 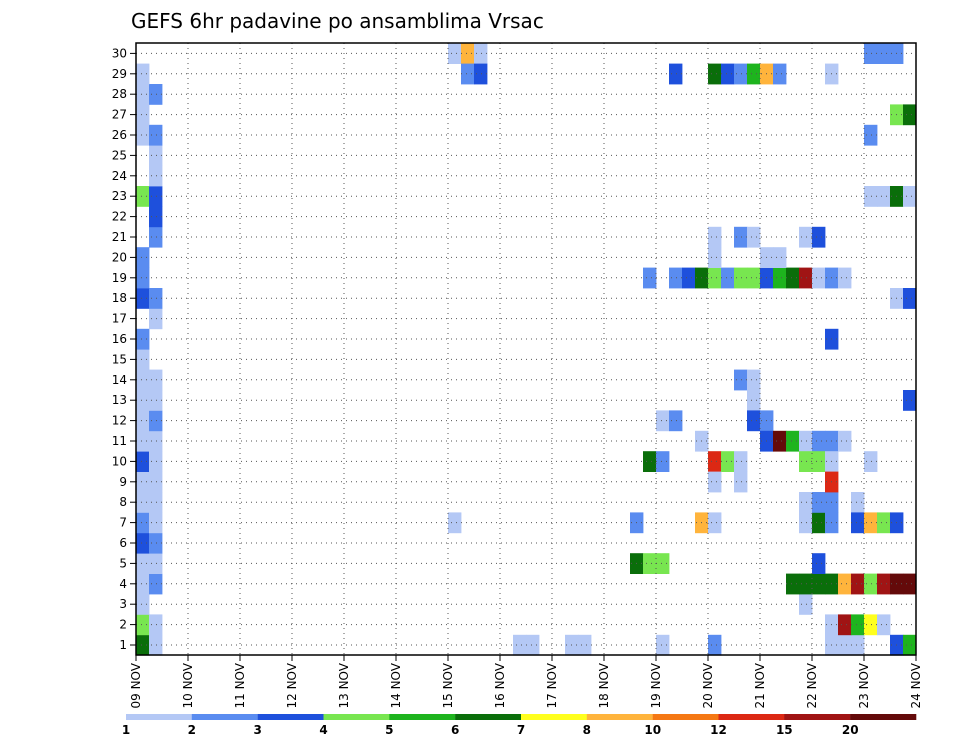 What do you see at coordinates (119, 278) in the screenshot?
I see `y-tick-label: 19` at bounding box center [119, 278].